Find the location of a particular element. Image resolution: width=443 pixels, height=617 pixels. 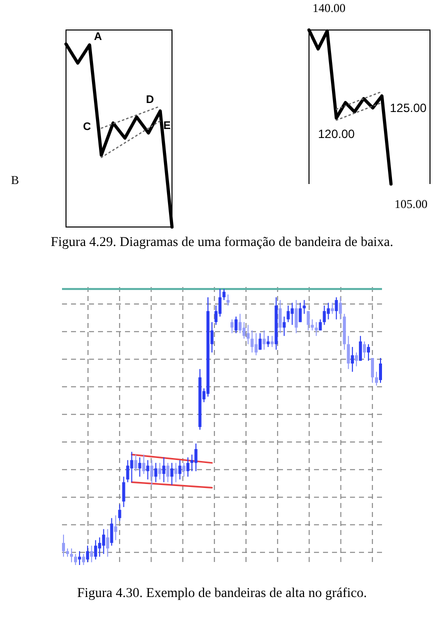

data-label: 120.00 is located at coordinates (337, 134).